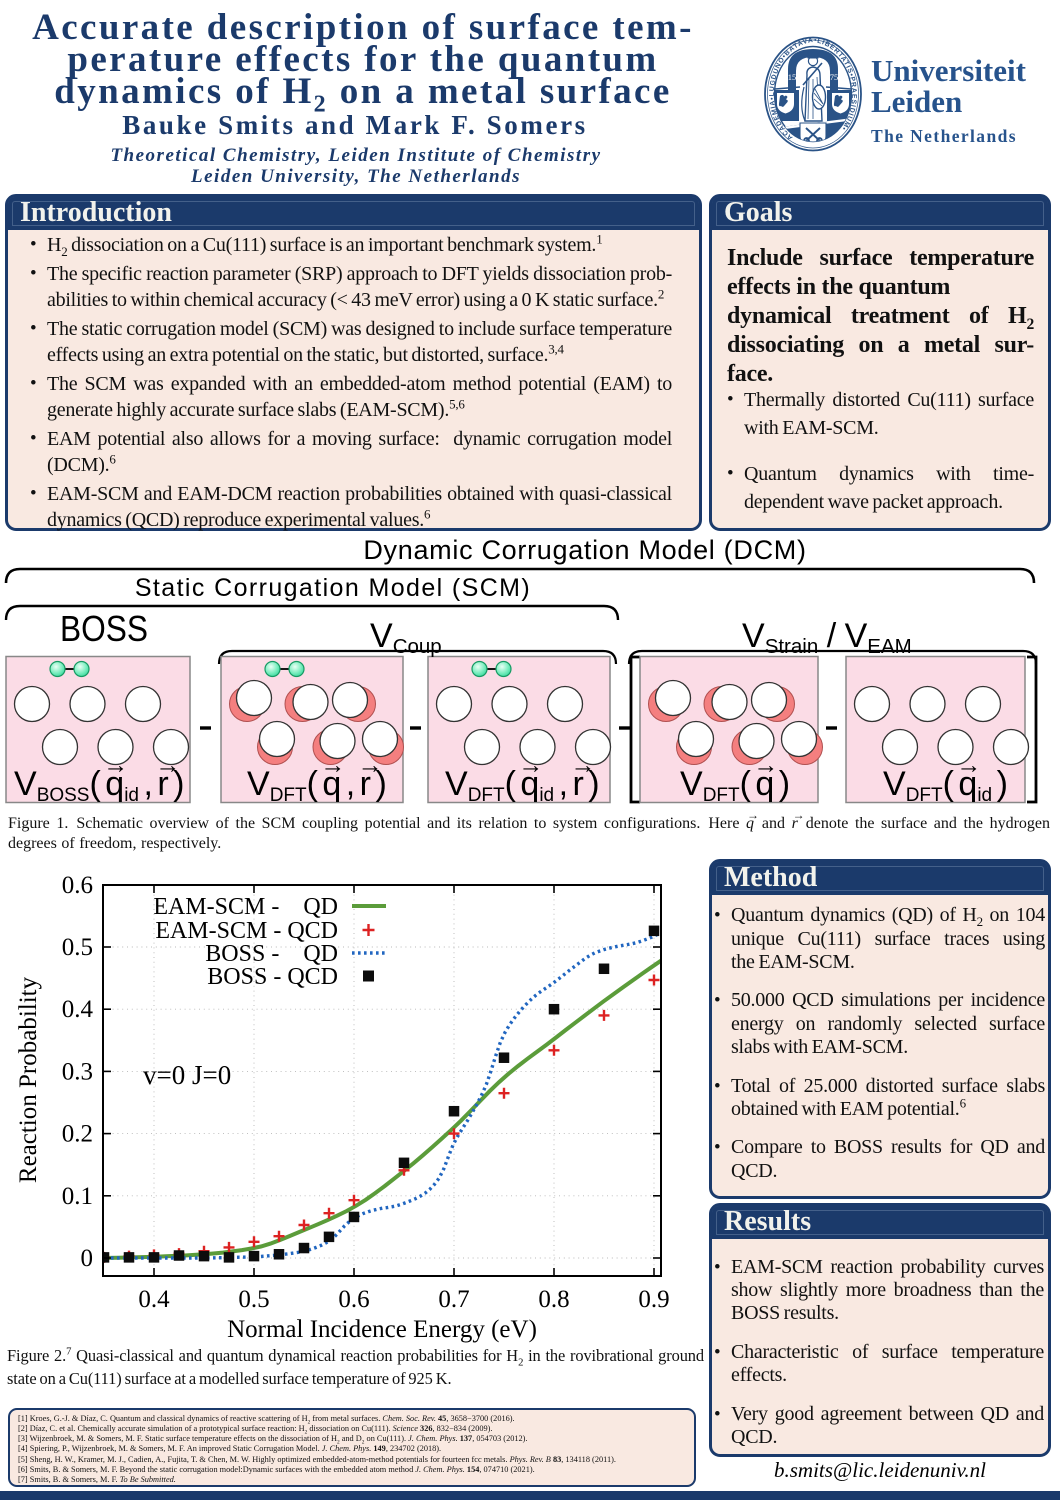 The height and width of the screenshot is (1500, 1060). What do you see at coordinates (28, 1079) in the screenshot?
I see `svg-text: Reaction Probability` at bounding box center [28, 1079].